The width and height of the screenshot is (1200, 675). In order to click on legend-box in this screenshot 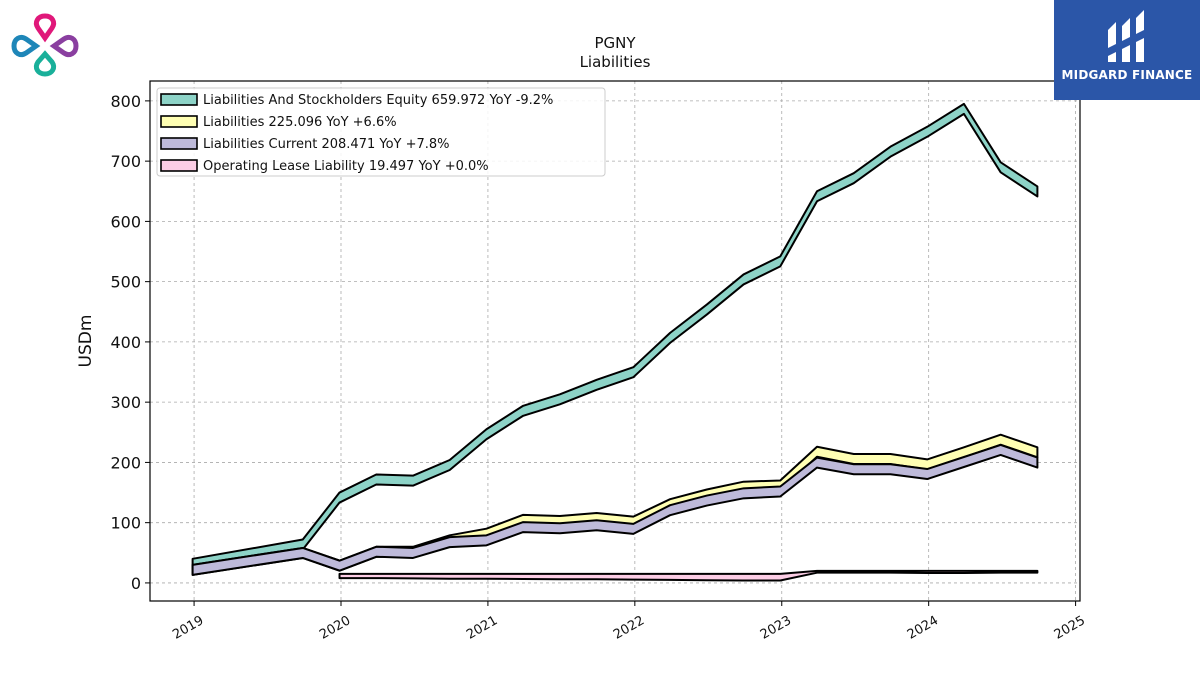, I will do `click(381, 132)`.